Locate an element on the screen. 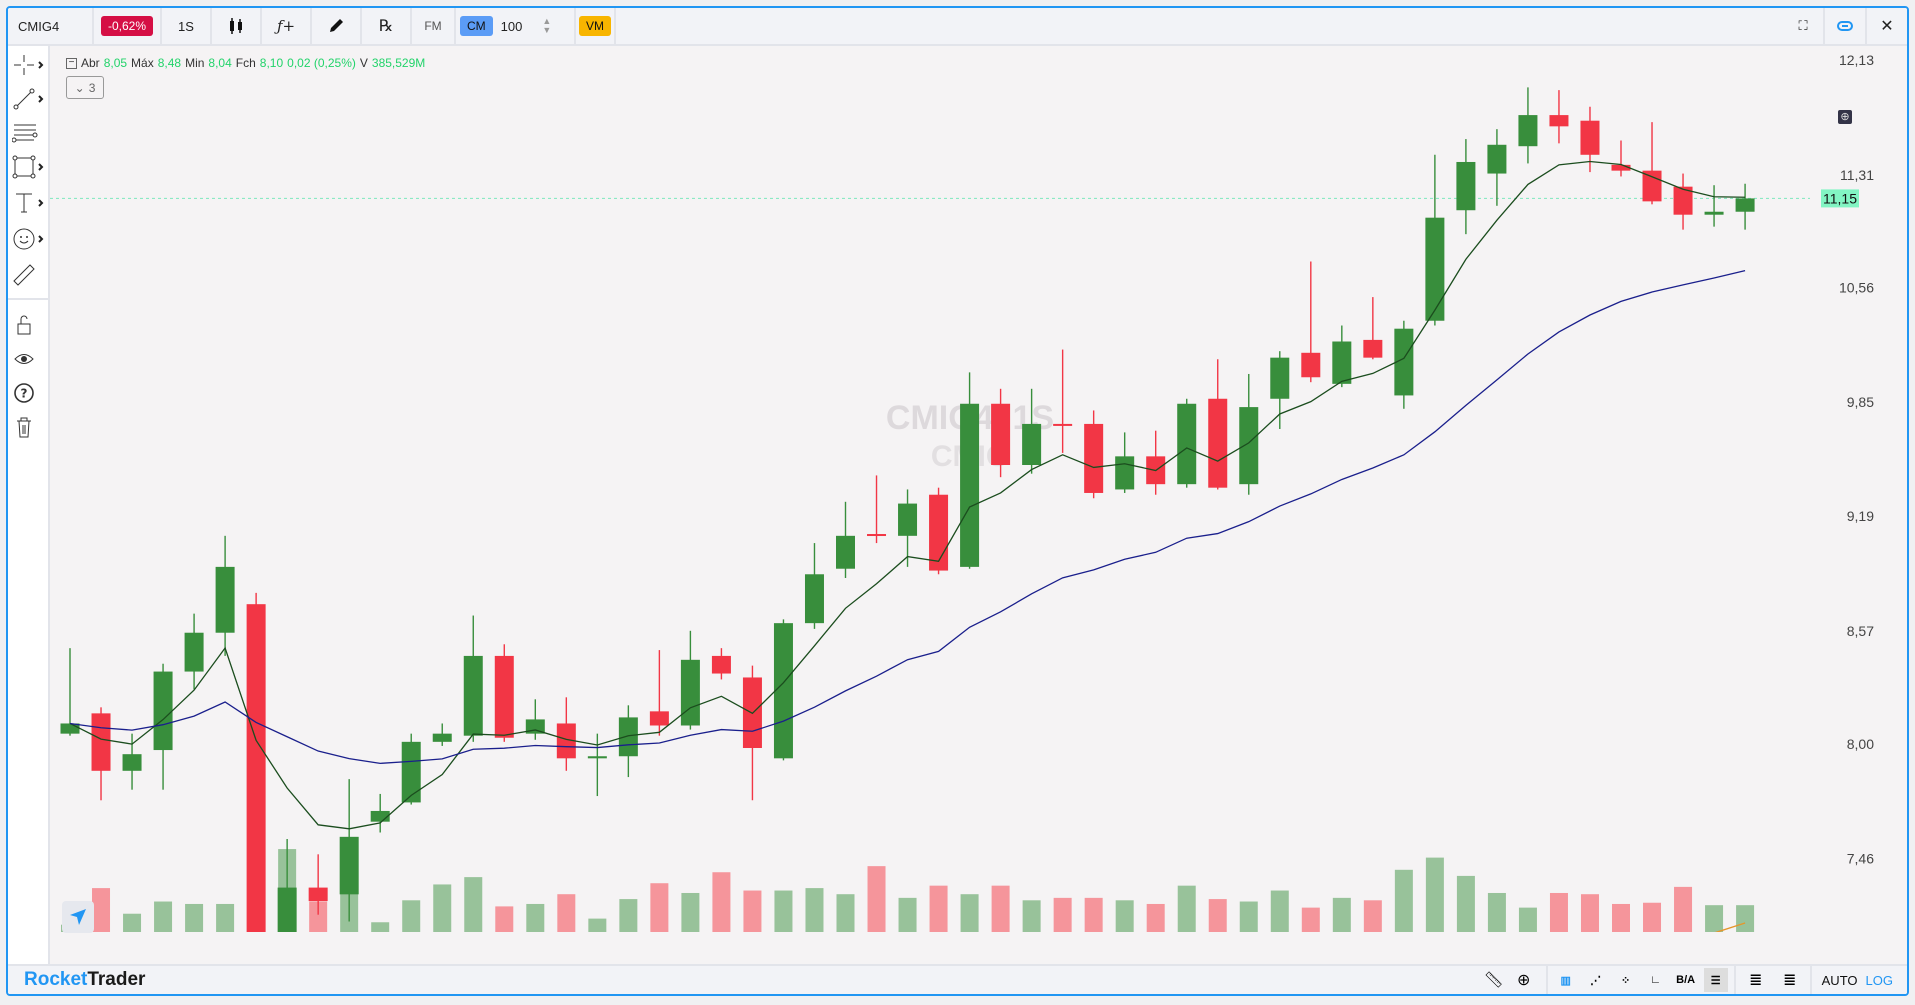 This screenshot has width=1915, height=1005. line-tool is located at coordinates (29, 99).